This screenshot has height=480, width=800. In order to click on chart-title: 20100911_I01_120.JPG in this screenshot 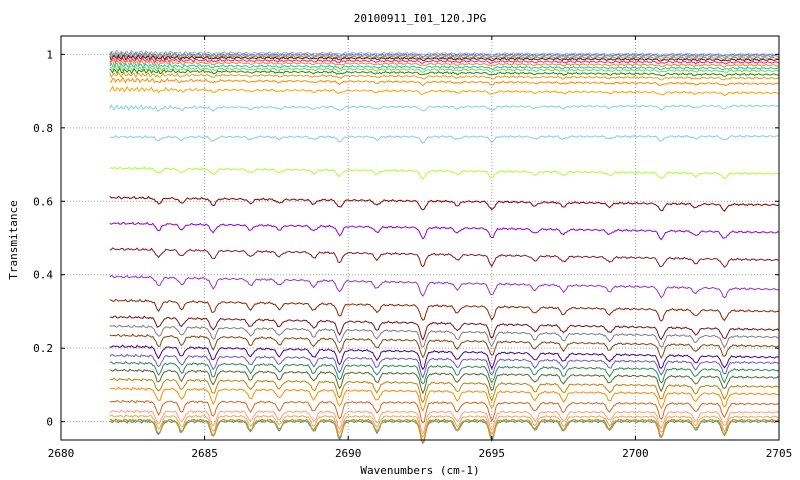, I will do `click(420, 18)`.